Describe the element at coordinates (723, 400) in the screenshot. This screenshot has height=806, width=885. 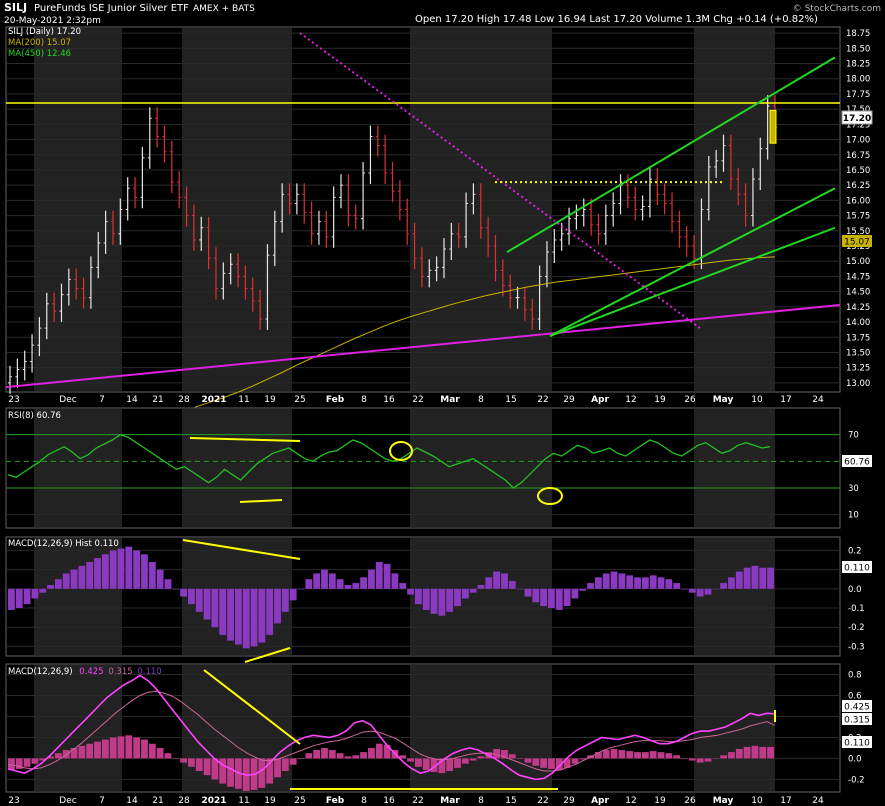
I see `date-label: May` at that location.